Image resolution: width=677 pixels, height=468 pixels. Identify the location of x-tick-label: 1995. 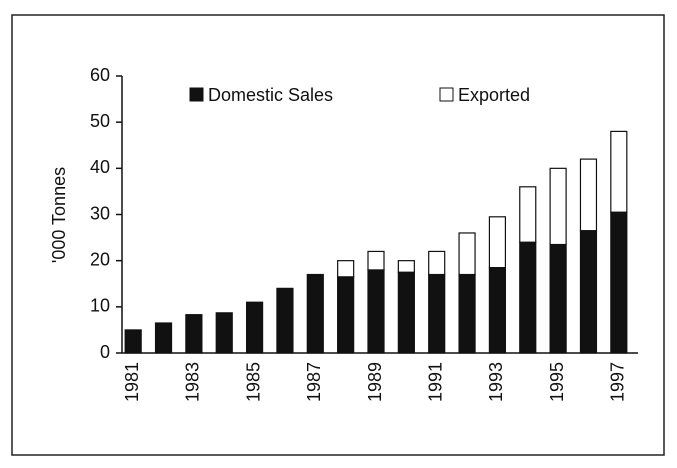
(557, 382).